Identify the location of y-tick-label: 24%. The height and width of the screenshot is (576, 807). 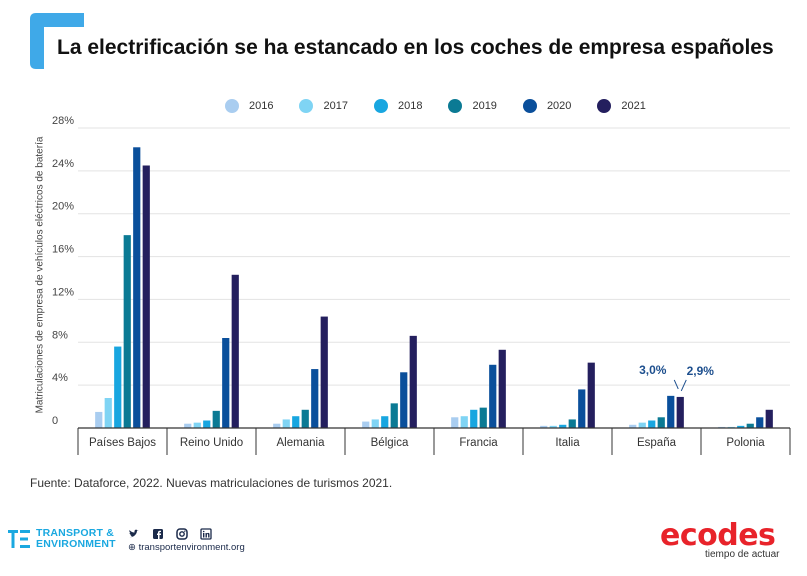
(63, 164).